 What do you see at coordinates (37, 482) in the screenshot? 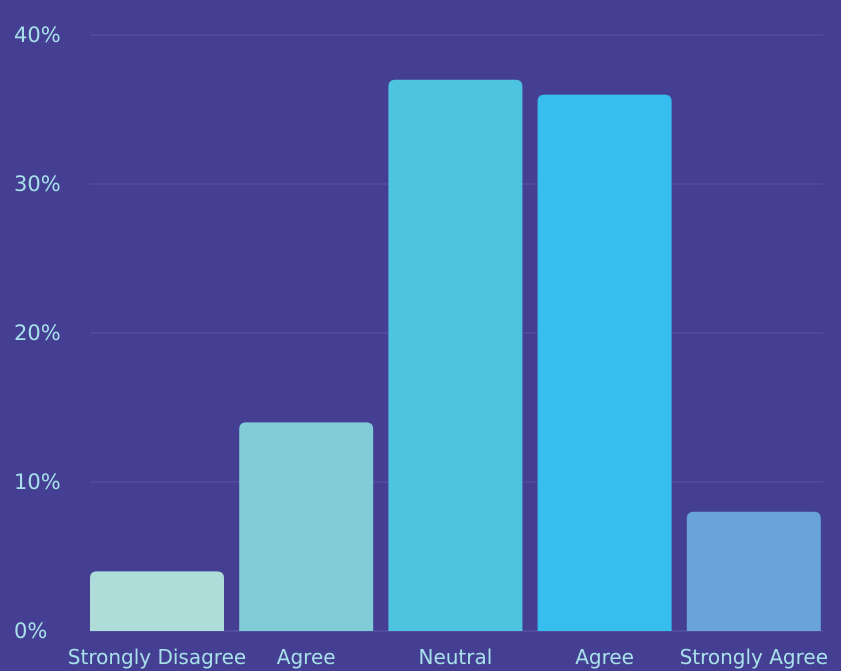
I see `y-tick-label: 10%` at bounding box center [37, 482].